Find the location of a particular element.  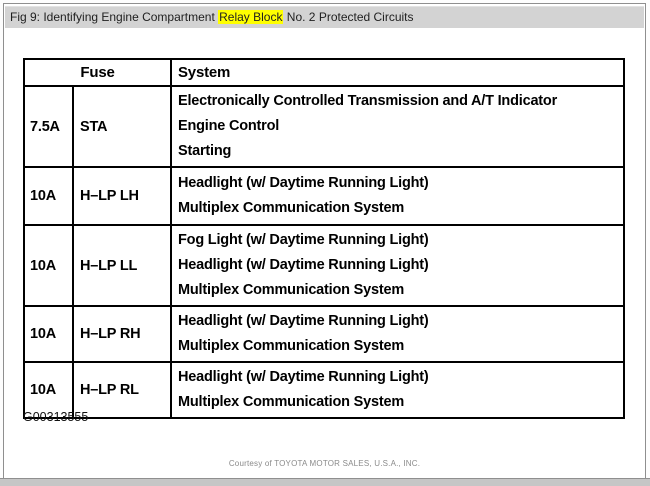

figure-title-suffix: No. 2 Protected Circuits is located at coordinates (348, 17).